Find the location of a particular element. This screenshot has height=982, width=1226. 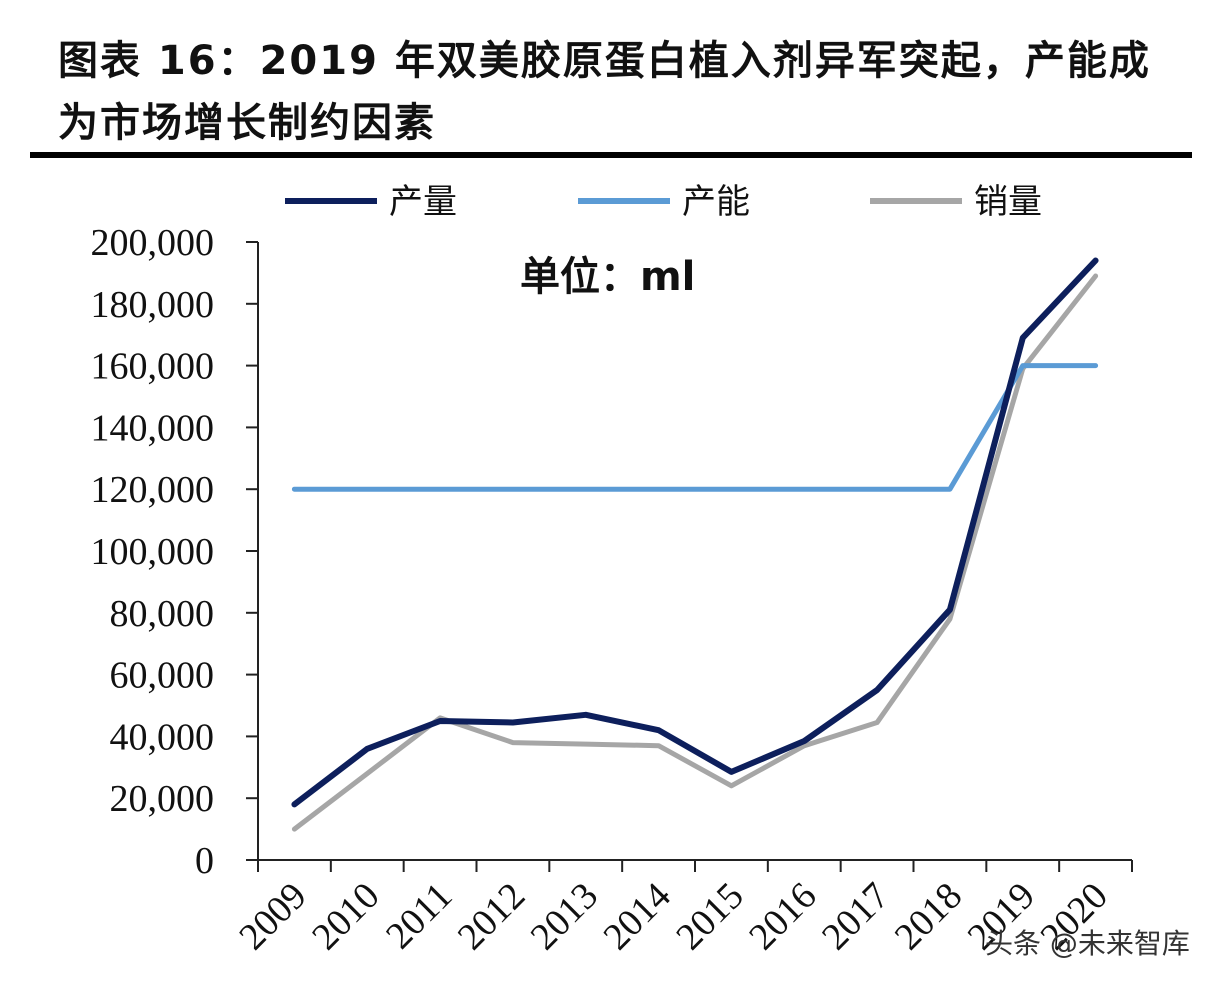

legend-label: 销量 is located at coordinates (1008, 202).